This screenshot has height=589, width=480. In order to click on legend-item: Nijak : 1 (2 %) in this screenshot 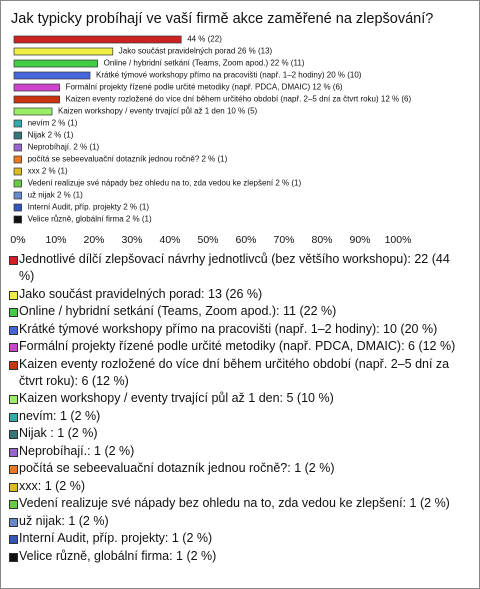, I will do `click(236, 433)`.